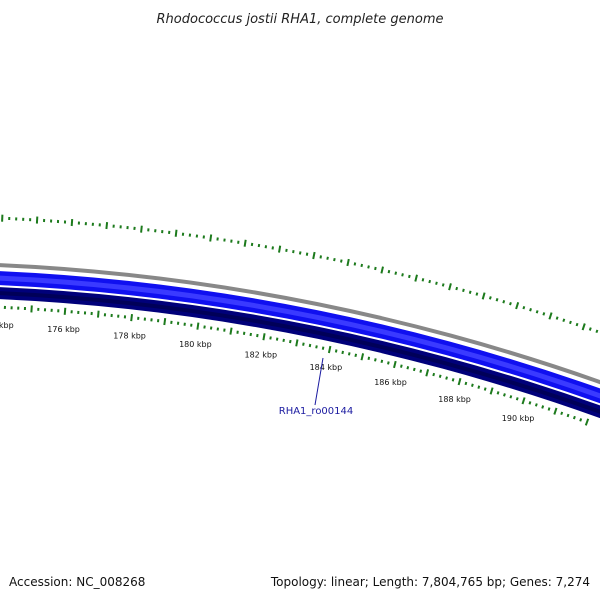  I want to click on tick-label: 184 kbp, so click(326, 367).